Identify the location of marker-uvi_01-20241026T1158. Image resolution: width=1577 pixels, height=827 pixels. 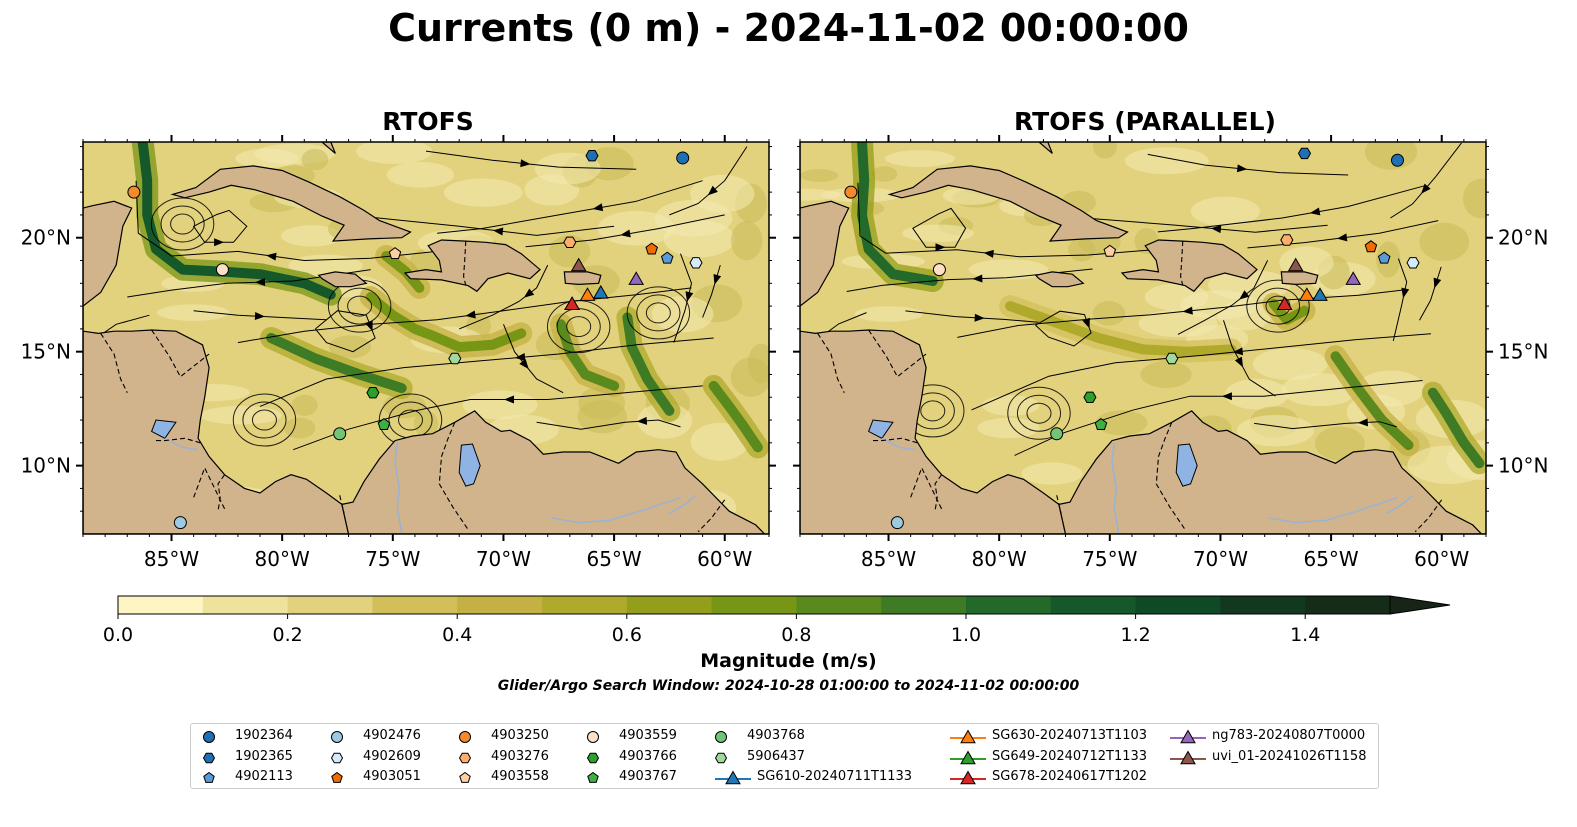
(578, 264).